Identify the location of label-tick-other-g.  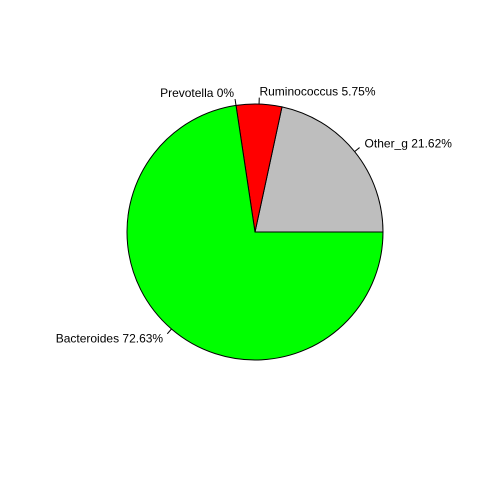
(357, 149).